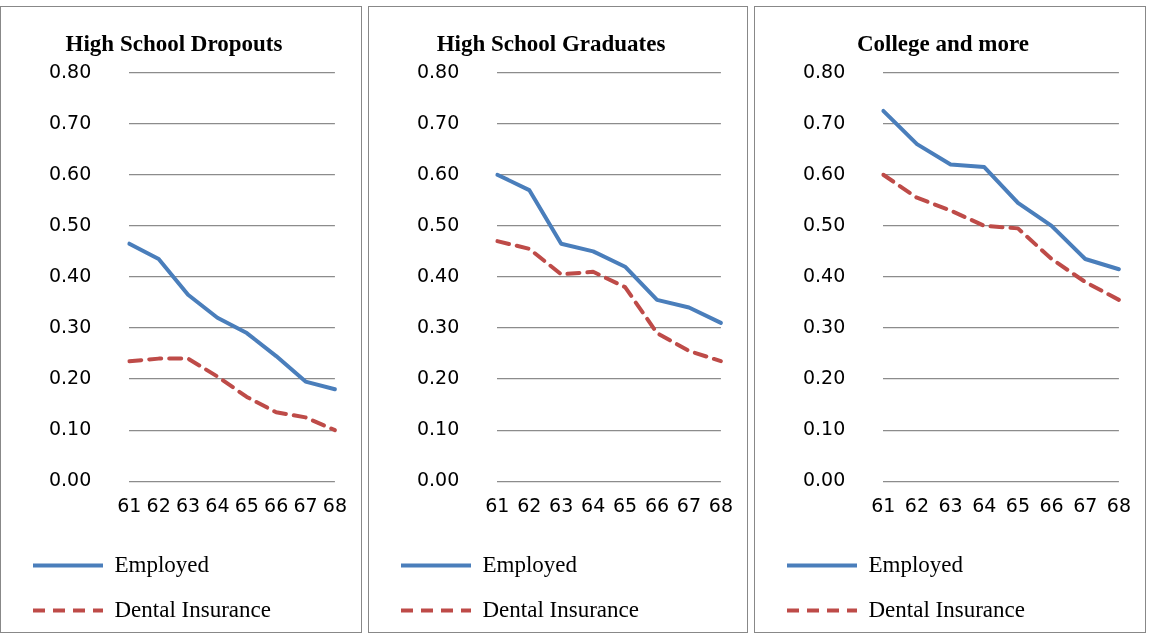 This screenshot has width=1152, height=633. Describe the element at coordinates (551, 43) in the screenshot. I see `chart-title: High School Graduates` at that location.